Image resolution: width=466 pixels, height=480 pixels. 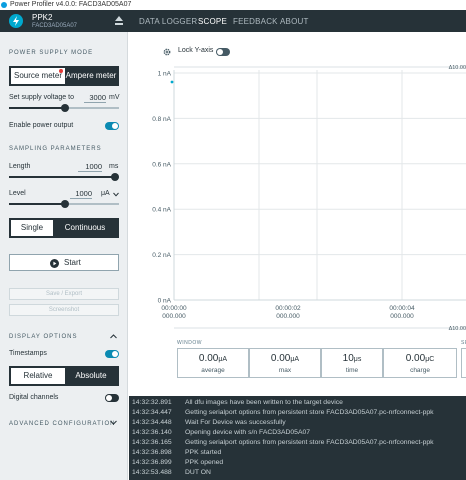 I want to click on level-slider-handle, so click(x=65, y=204).